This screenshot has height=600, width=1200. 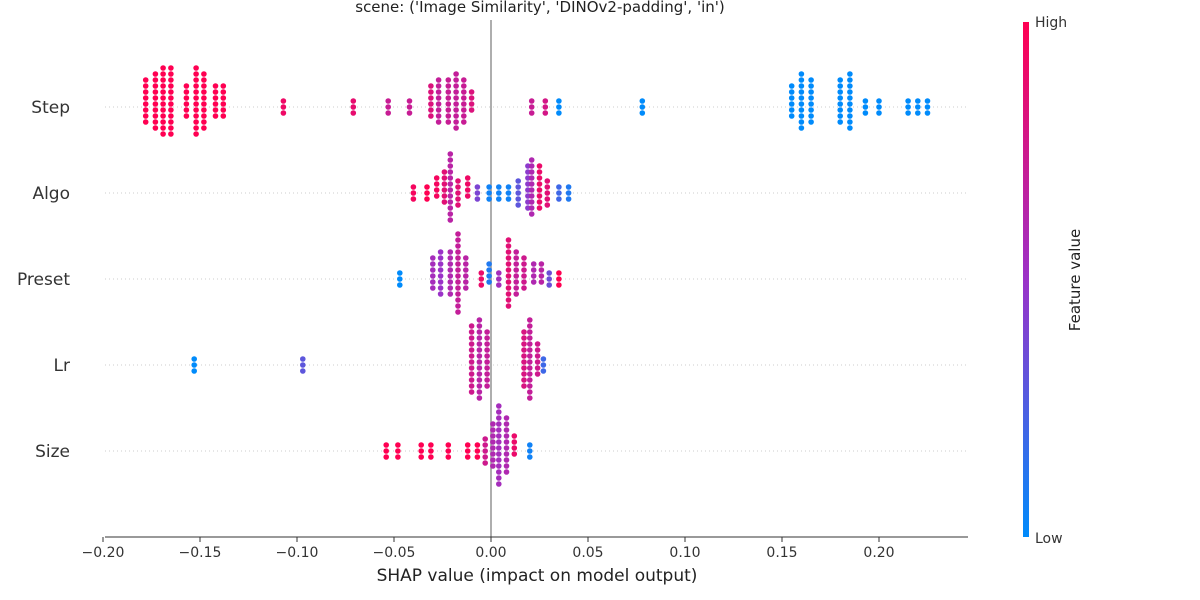 What do you see at coordinates (103, 553) in the screenshot?
I see `x-tick-label: −0.20` at bounding box center [103, 553].